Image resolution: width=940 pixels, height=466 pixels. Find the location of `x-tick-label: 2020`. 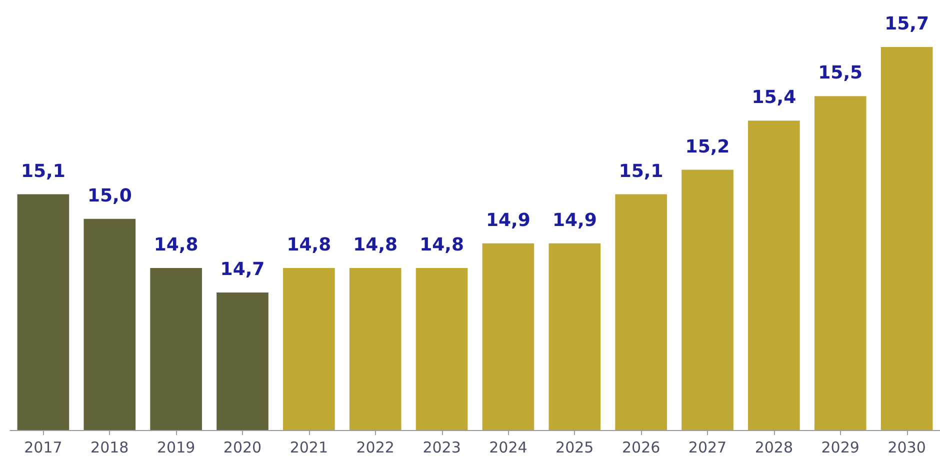

x-tick-label: 2020 is located at coordinates (242, 447).